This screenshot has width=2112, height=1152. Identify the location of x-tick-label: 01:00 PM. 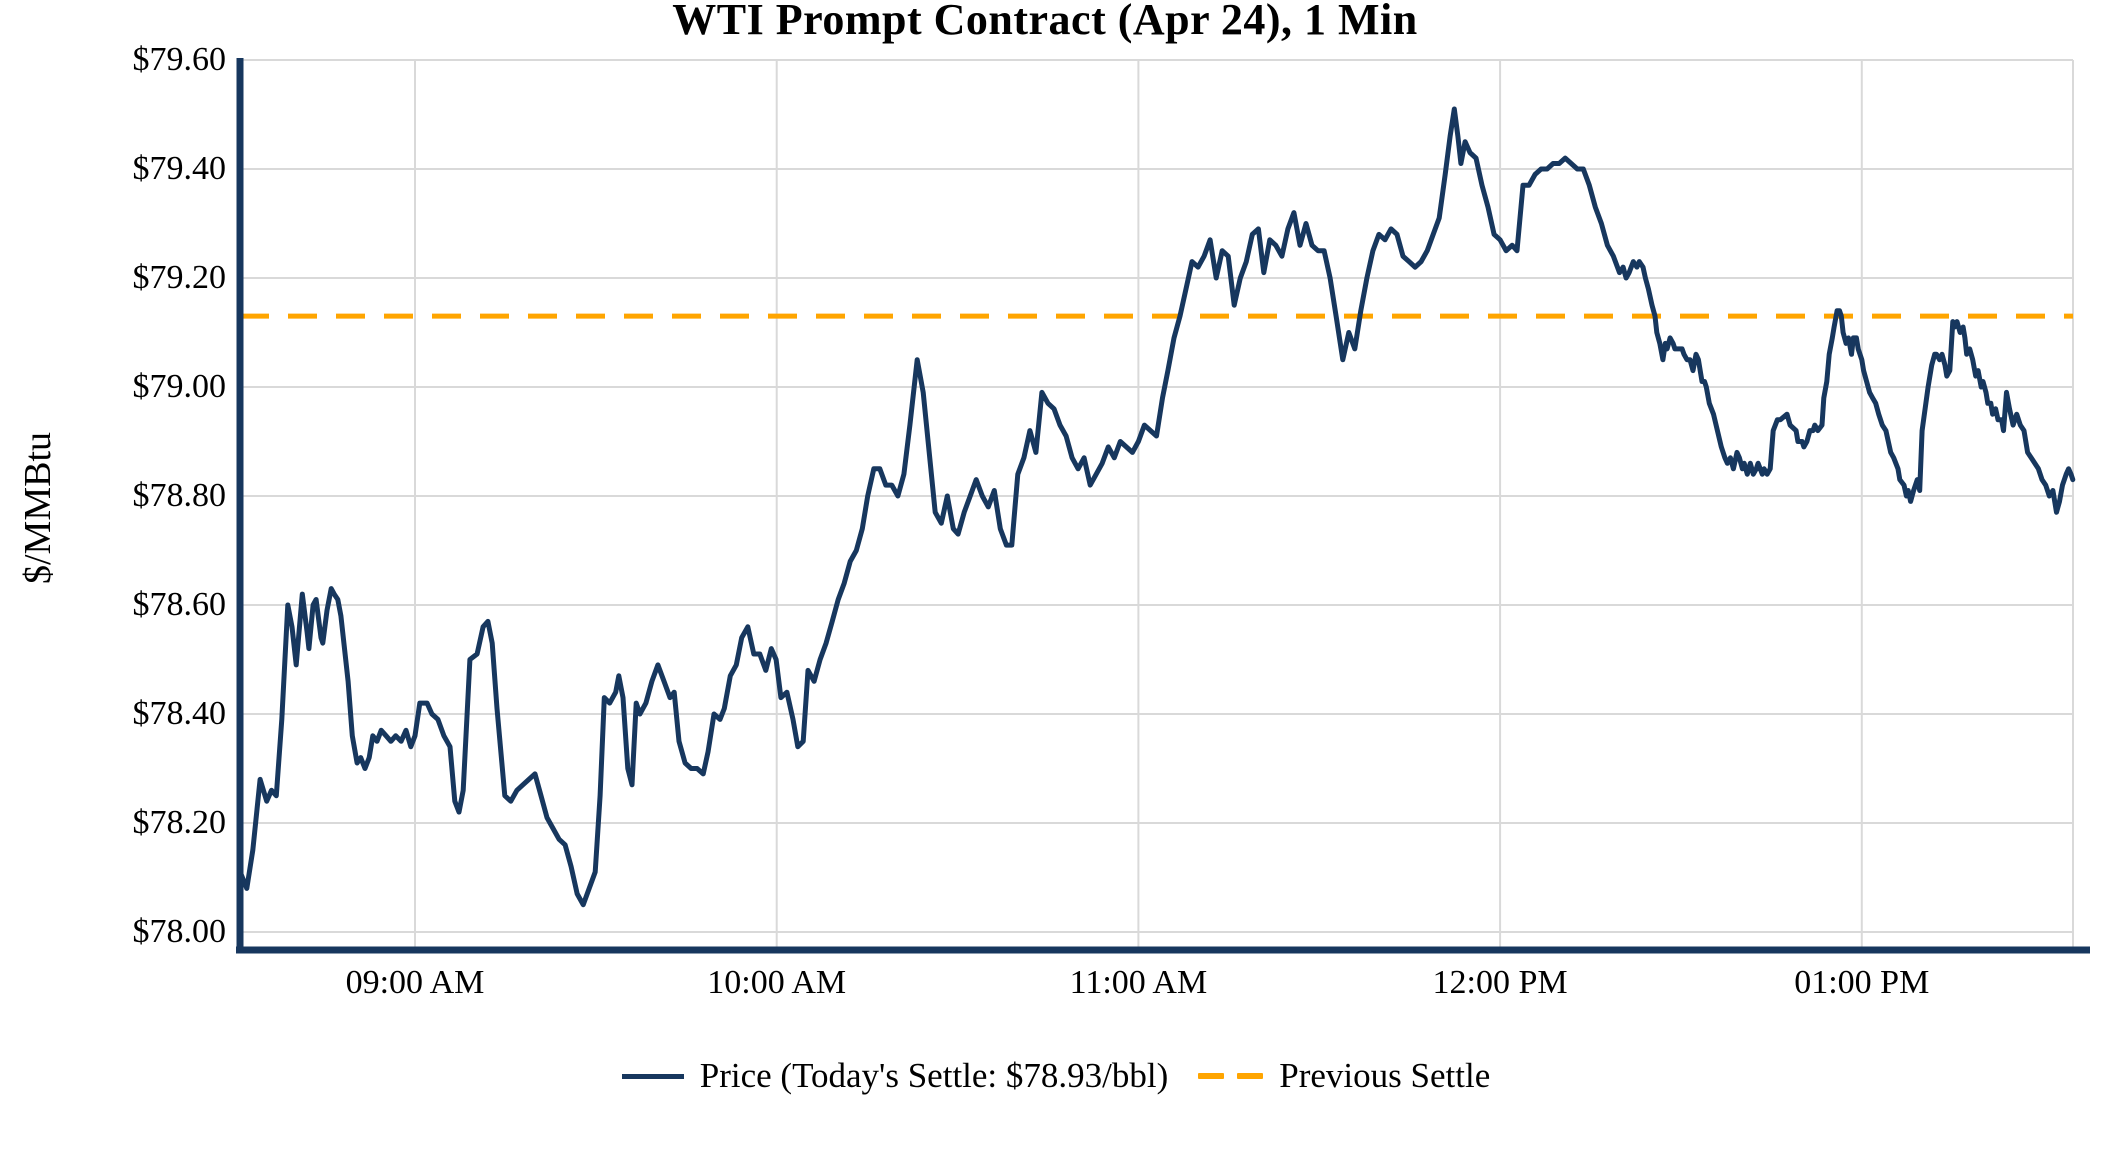
(1862, 982).